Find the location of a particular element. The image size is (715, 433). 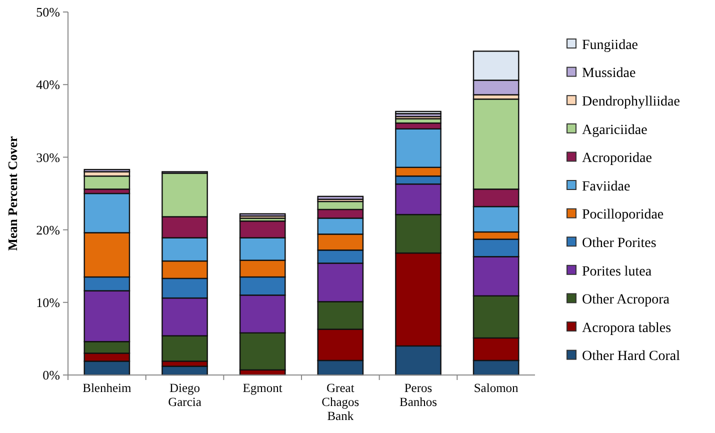

legend-label: Agariciidae is located at coordinates (615, 130).